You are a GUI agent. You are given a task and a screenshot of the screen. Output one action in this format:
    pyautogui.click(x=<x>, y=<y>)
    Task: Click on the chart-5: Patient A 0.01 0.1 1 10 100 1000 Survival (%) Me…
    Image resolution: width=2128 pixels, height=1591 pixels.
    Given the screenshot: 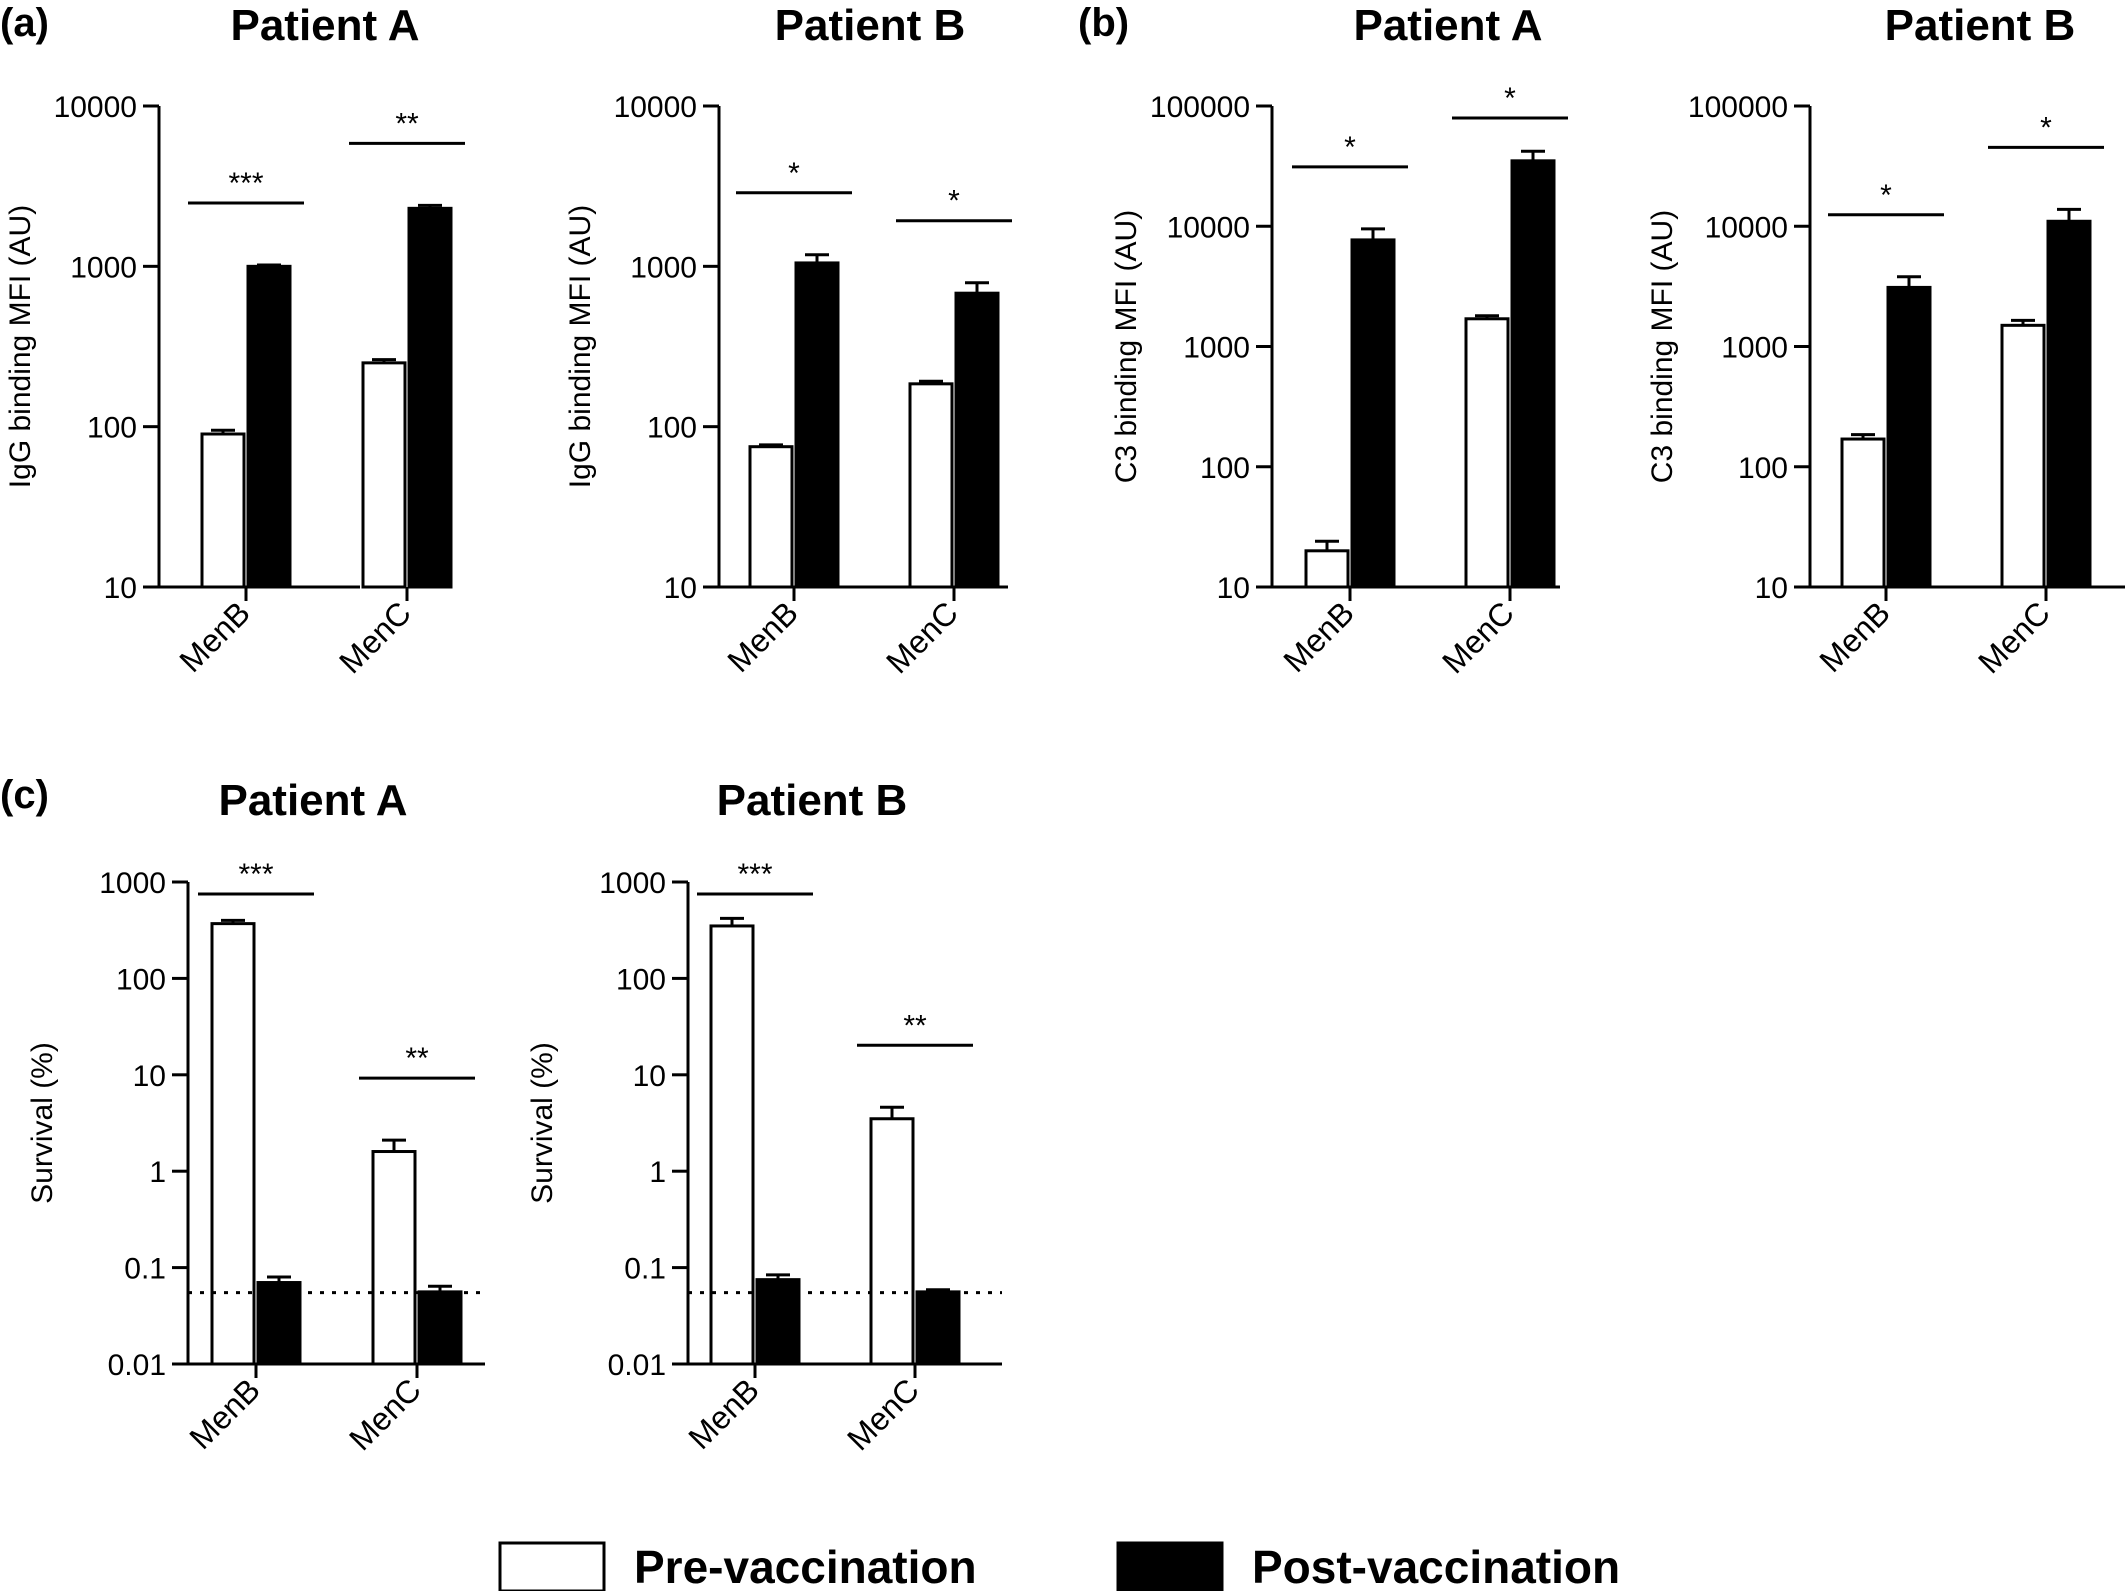 What is the action you would take?
    pyautogui.click(x=255, y=1116)
    